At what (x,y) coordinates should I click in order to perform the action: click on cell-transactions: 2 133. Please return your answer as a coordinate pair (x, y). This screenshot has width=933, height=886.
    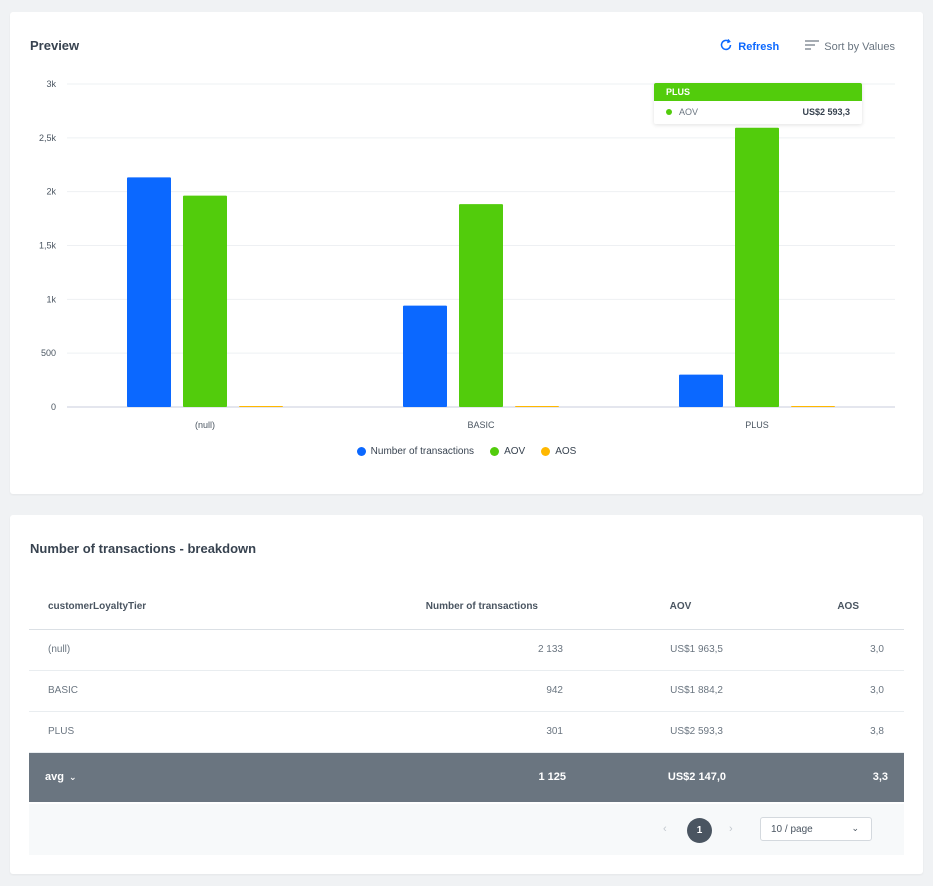
    Looking at the image, I should click on (456, 650).